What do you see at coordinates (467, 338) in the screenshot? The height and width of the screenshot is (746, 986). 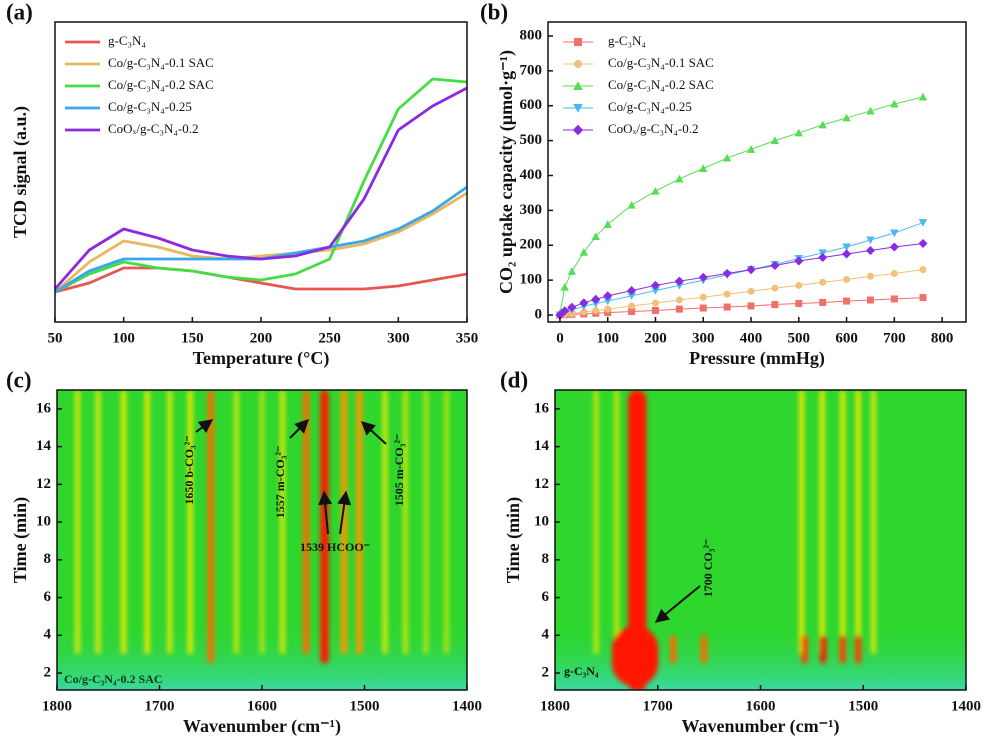 I see `x-tick-label: 350` at bounding box center [467, 338].